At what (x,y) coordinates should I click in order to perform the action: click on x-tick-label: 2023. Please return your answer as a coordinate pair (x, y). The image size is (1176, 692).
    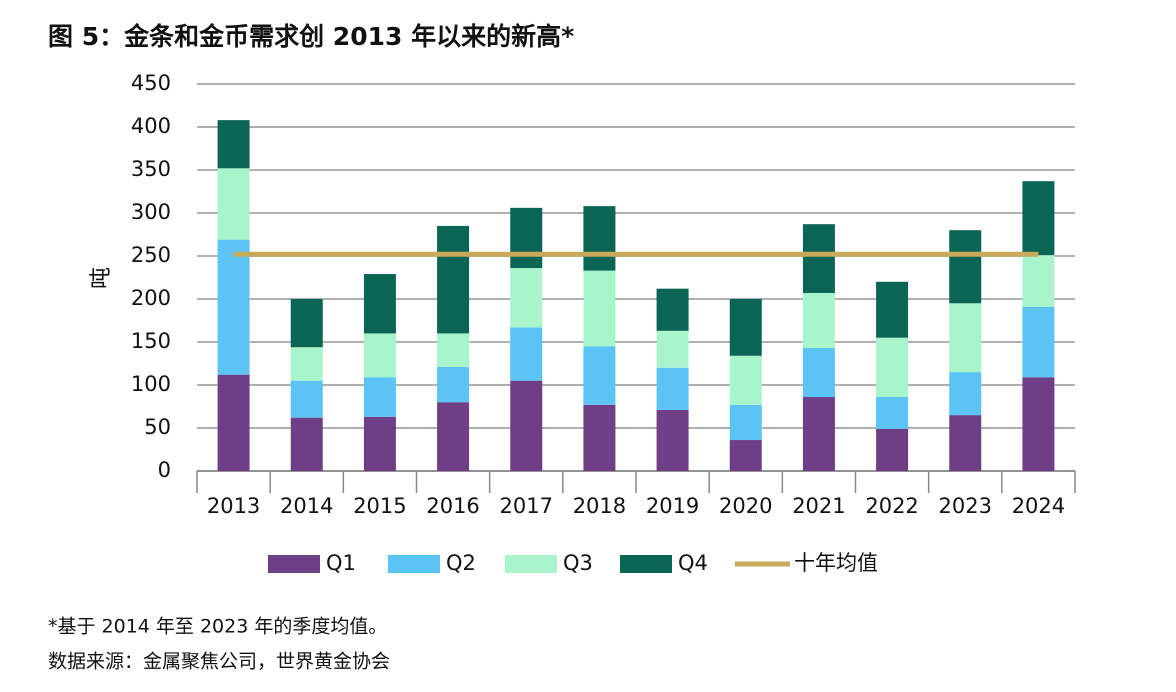
    Looking at the image, I should click on (965, 506).